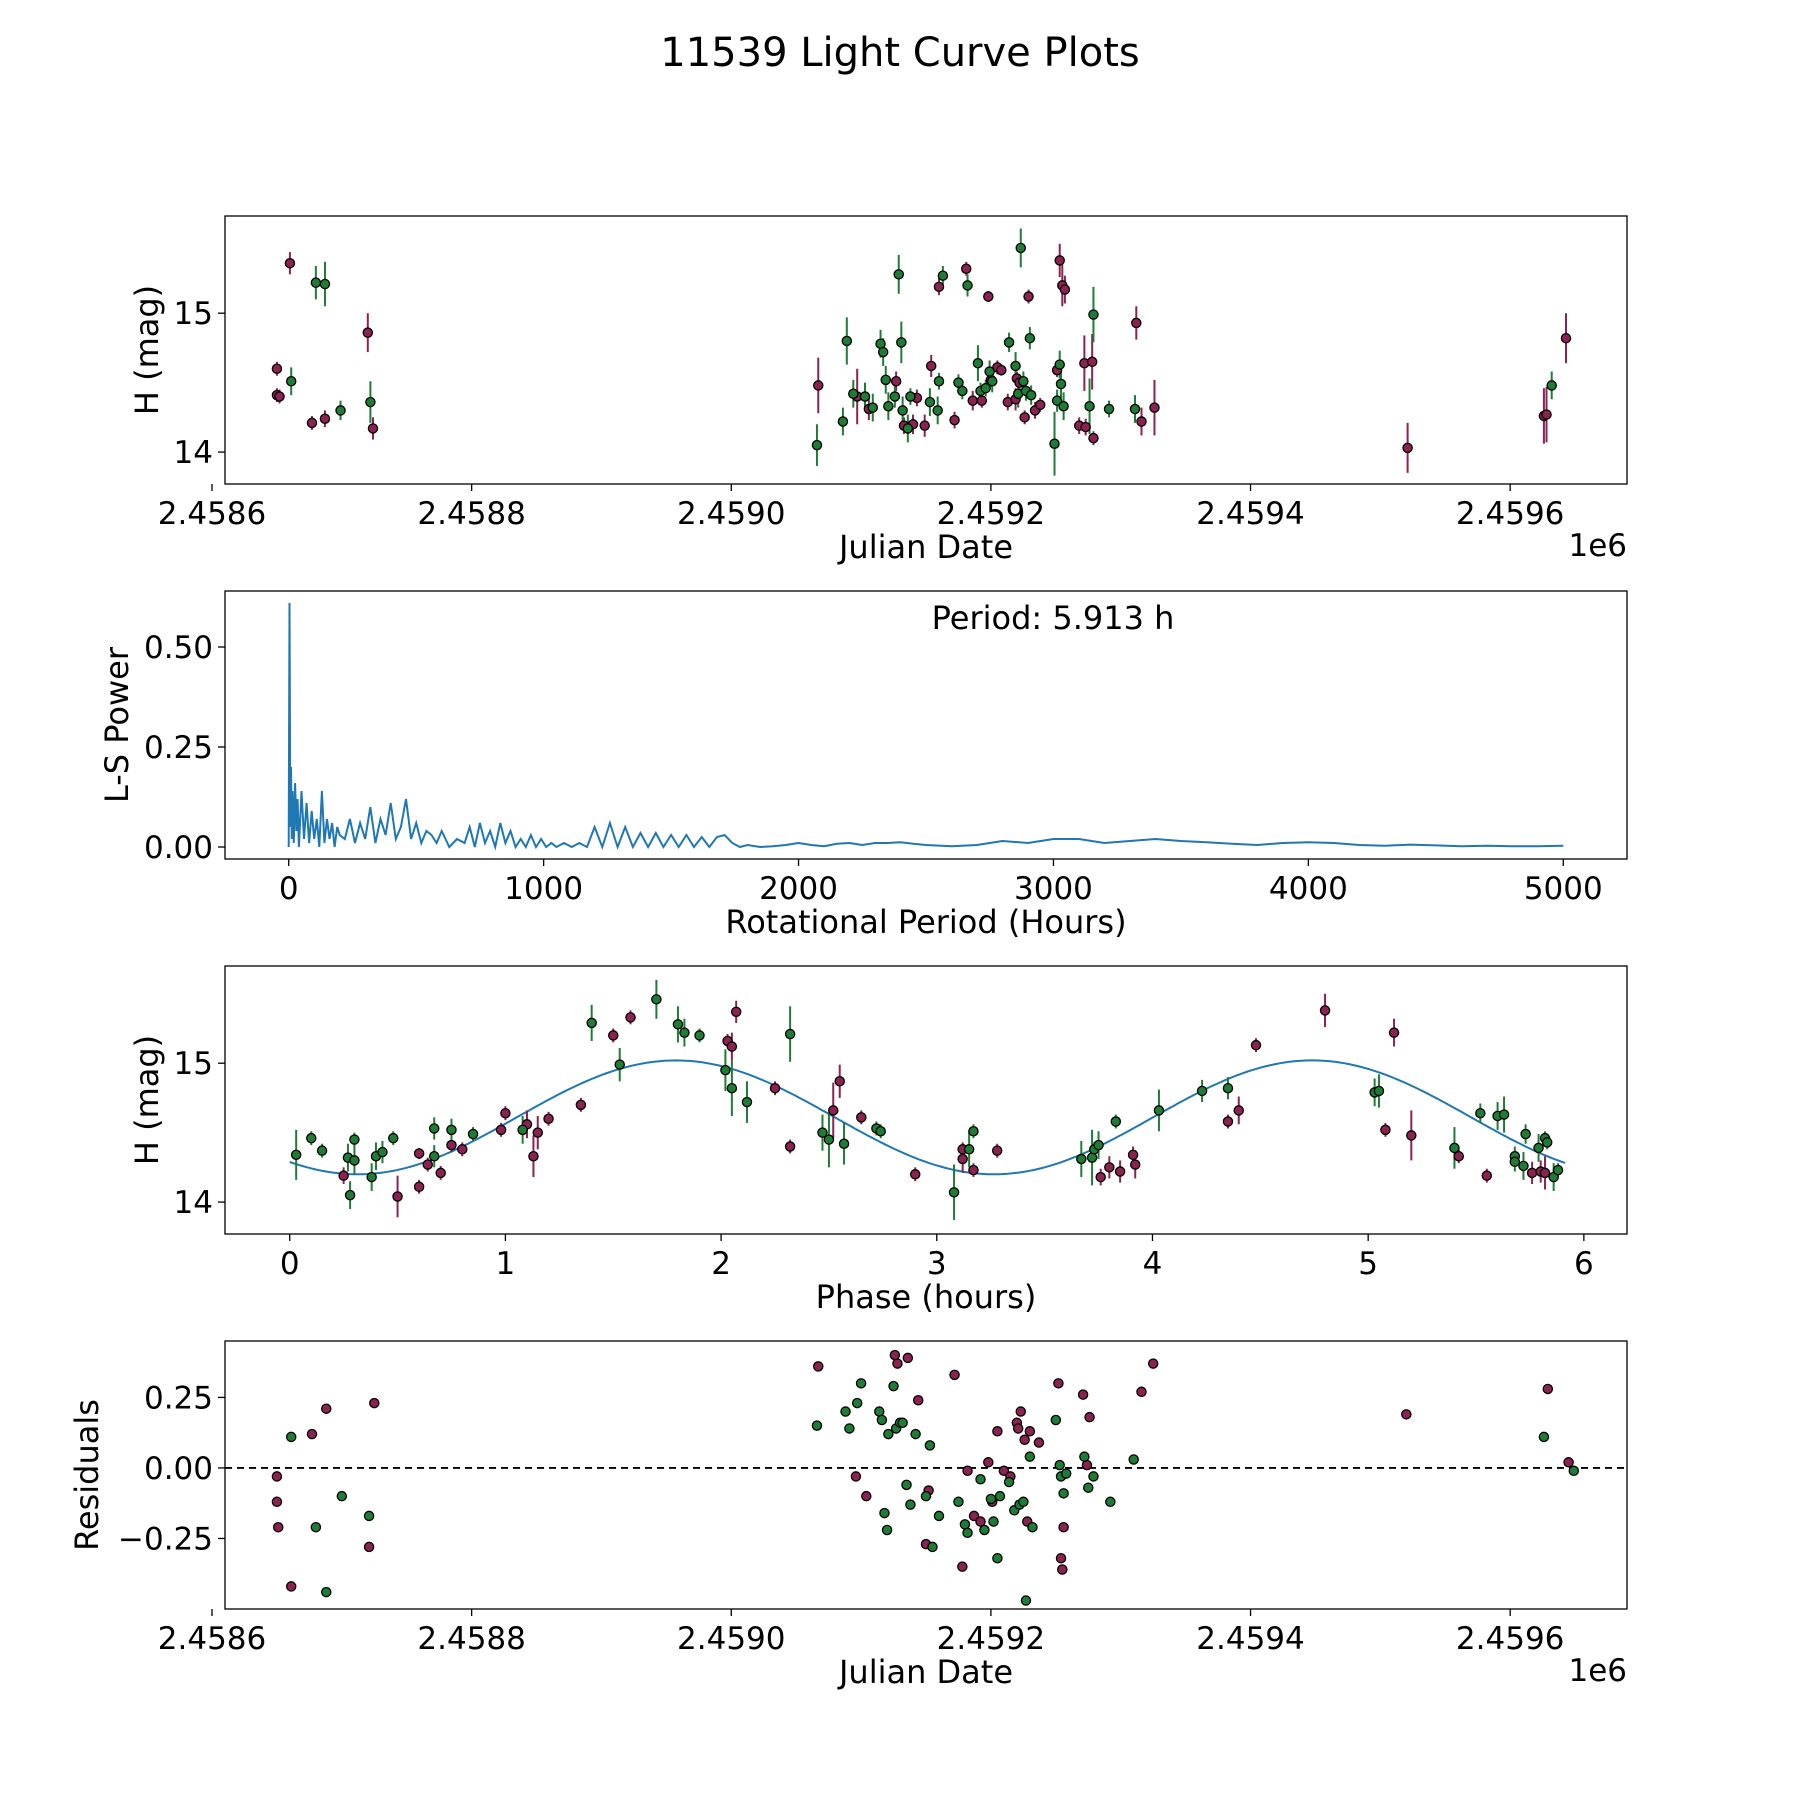  I want to click on phase-fold-xtick-label: 6, so click(1584, 1264).